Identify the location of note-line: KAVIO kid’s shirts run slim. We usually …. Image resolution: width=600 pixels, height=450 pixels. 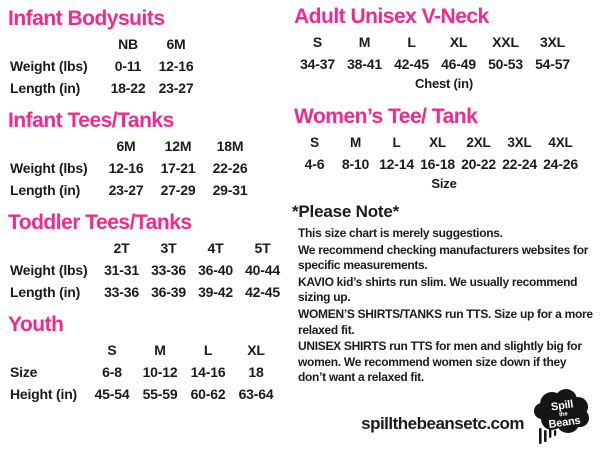
(446, 290).